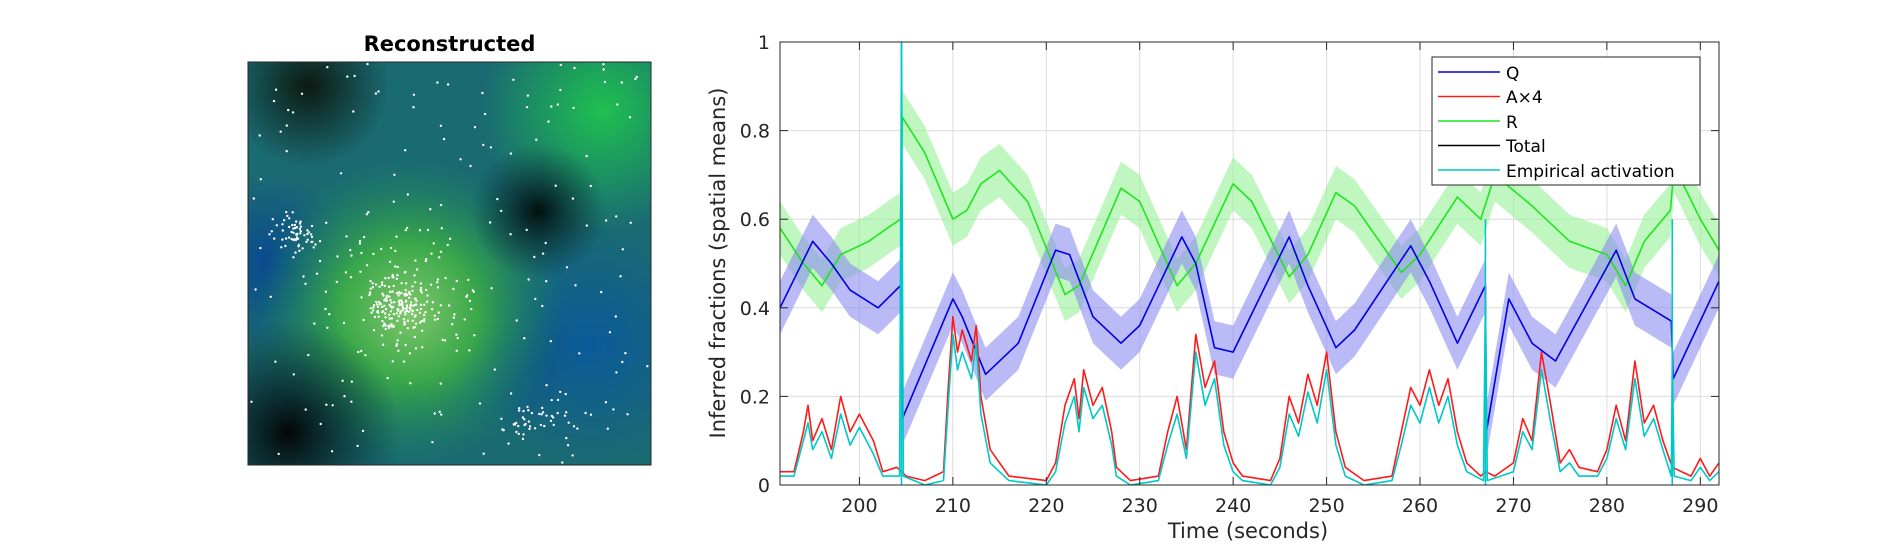 Image resolution: width=1891 pixels, height=544 pixels. What do you see at coordinates (1420, 506) in the screenshot?
I see `x-tick-label: 260` at bounding box center [1420, 506].